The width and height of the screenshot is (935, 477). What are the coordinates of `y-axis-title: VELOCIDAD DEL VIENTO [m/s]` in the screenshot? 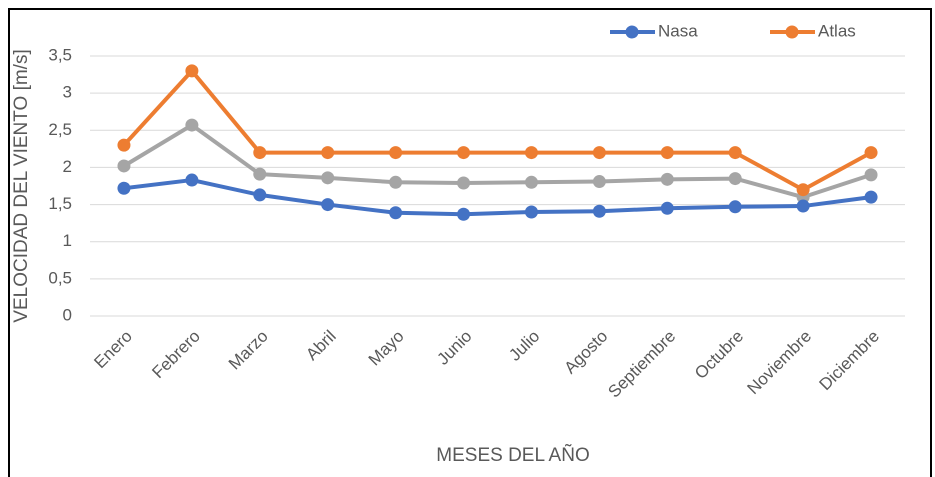 It's located at (21, 185).